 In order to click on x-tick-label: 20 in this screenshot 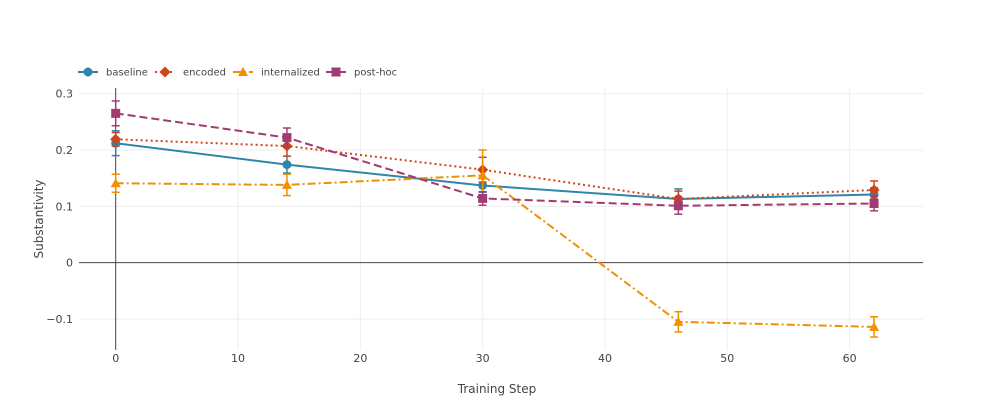, I will do `click(360, 358)`.